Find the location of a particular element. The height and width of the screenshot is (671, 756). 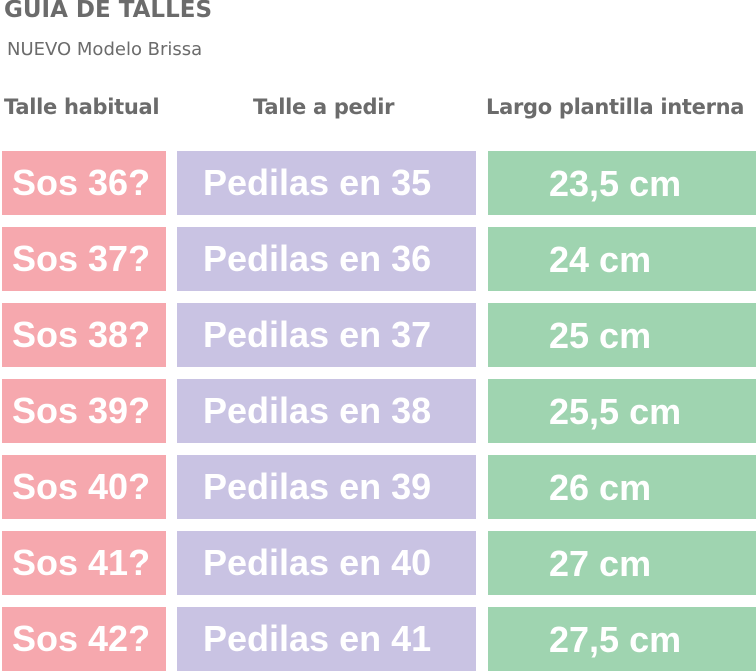

talle-habitual-cell: Sos 41? is located at coordinates (84, 563).